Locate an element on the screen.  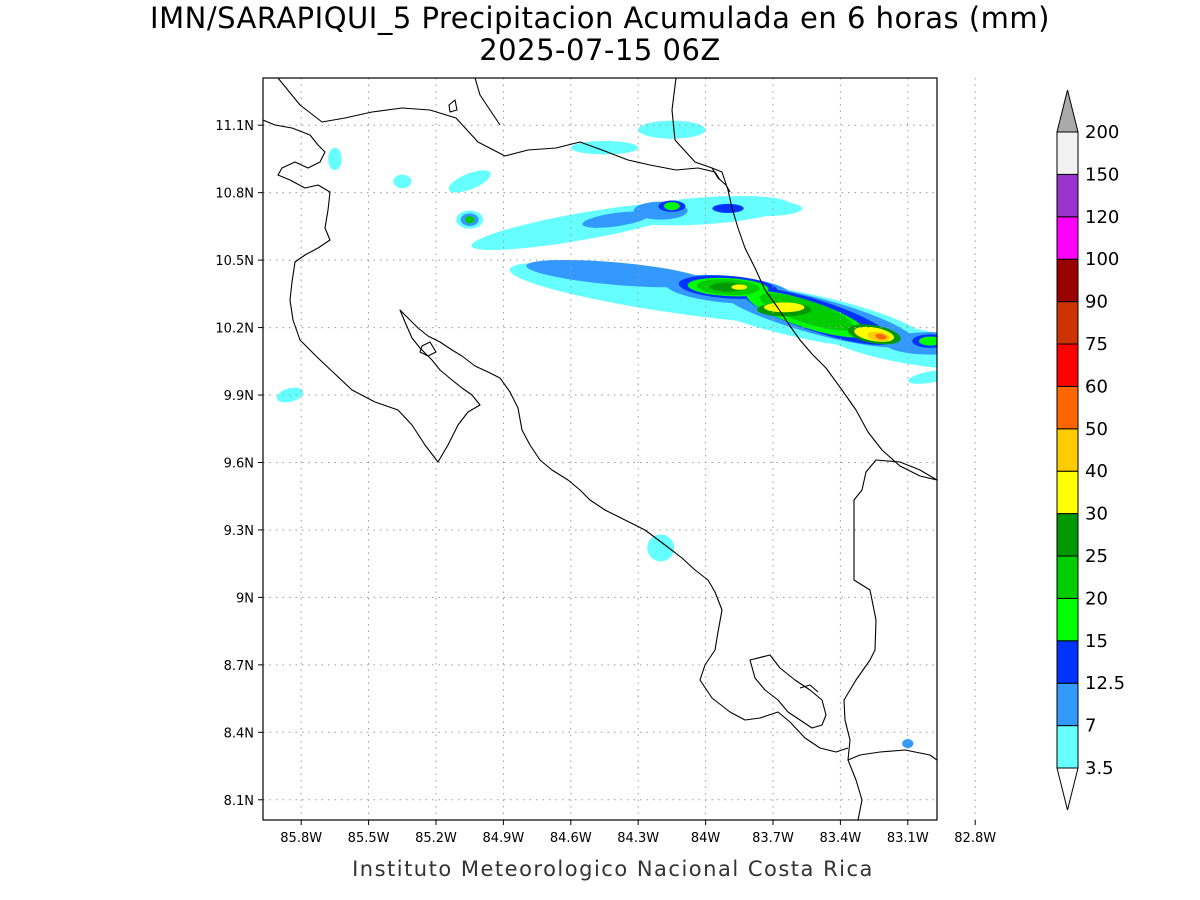
lat-tick-label: 10.5N is located at coordinates (234, 261).